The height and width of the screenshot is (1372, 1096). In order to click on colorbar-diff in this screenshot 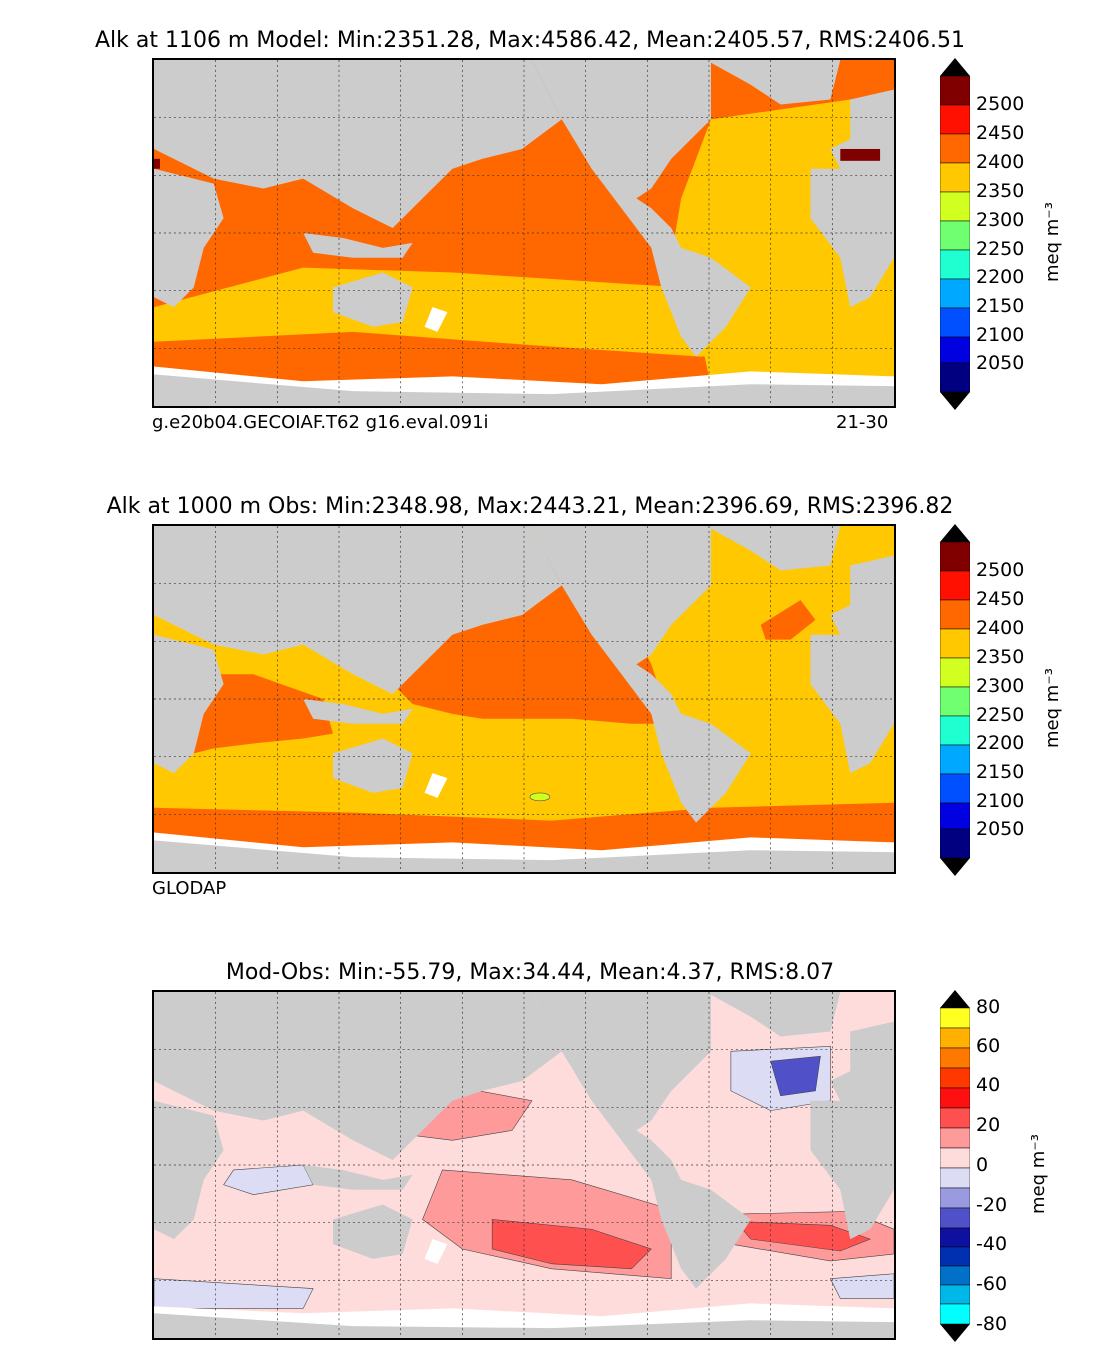, I will do `click(955, 1166)`.